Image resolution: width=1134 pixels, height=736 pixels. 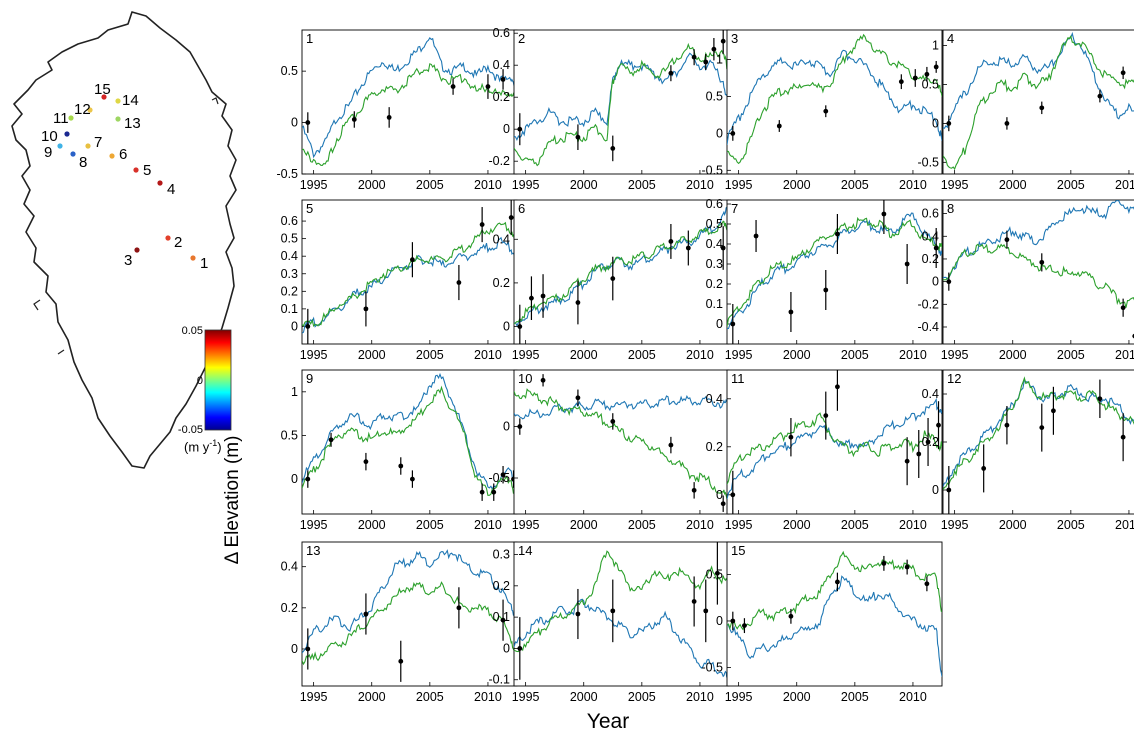 I want to click on y-tick-label-14-0.1: 0.1, so click(x=501, y=617).